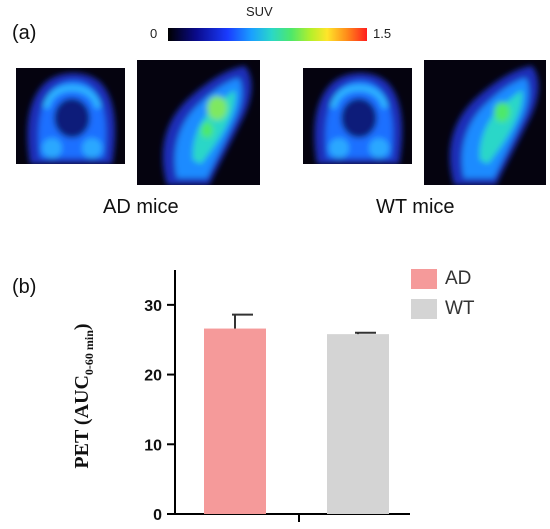 The height and width of the screenshot is (529, 550). What do you see at coordinates (458, 278) in the screenshot?
I see `legend-label-ad: AD` at bounding box center [458, 278].